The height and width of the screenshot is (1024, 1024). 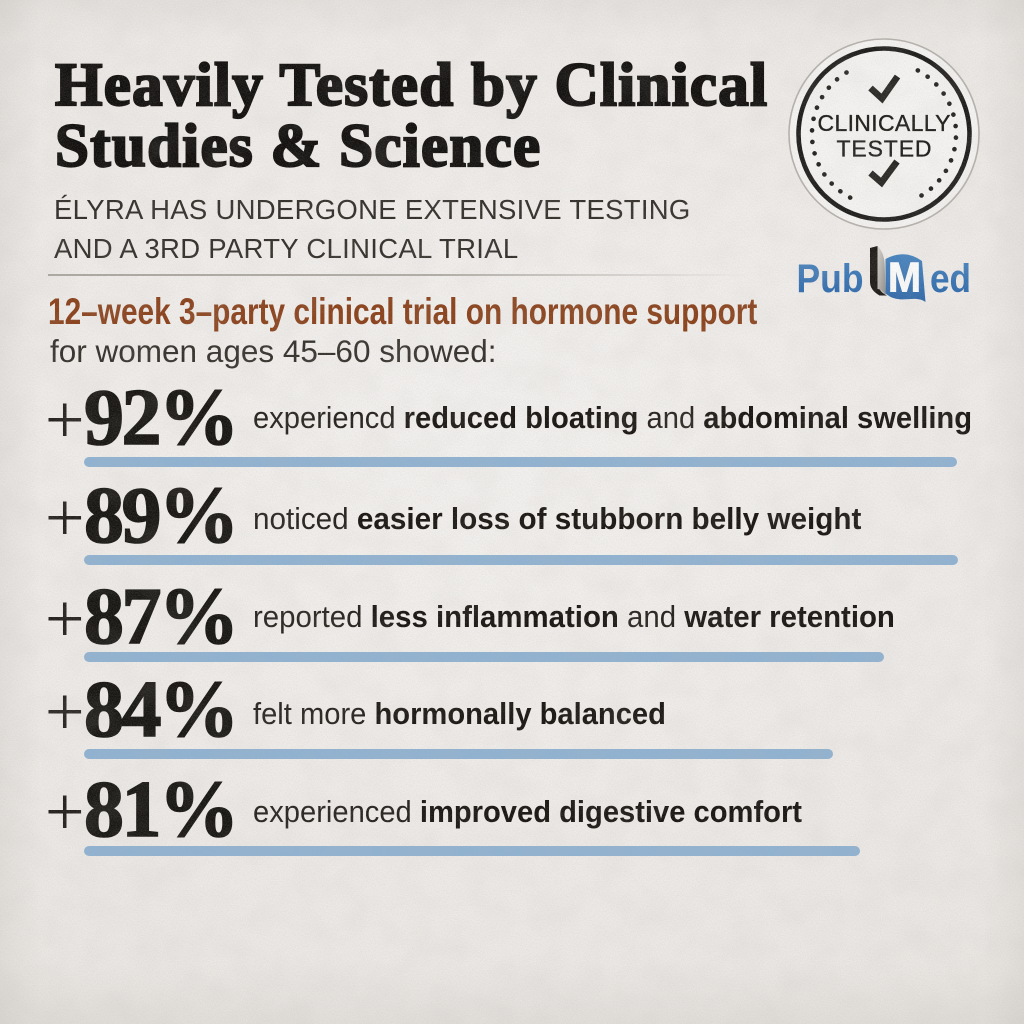 I want to click on svg-text: TESTED, so click(x=884, y=149).